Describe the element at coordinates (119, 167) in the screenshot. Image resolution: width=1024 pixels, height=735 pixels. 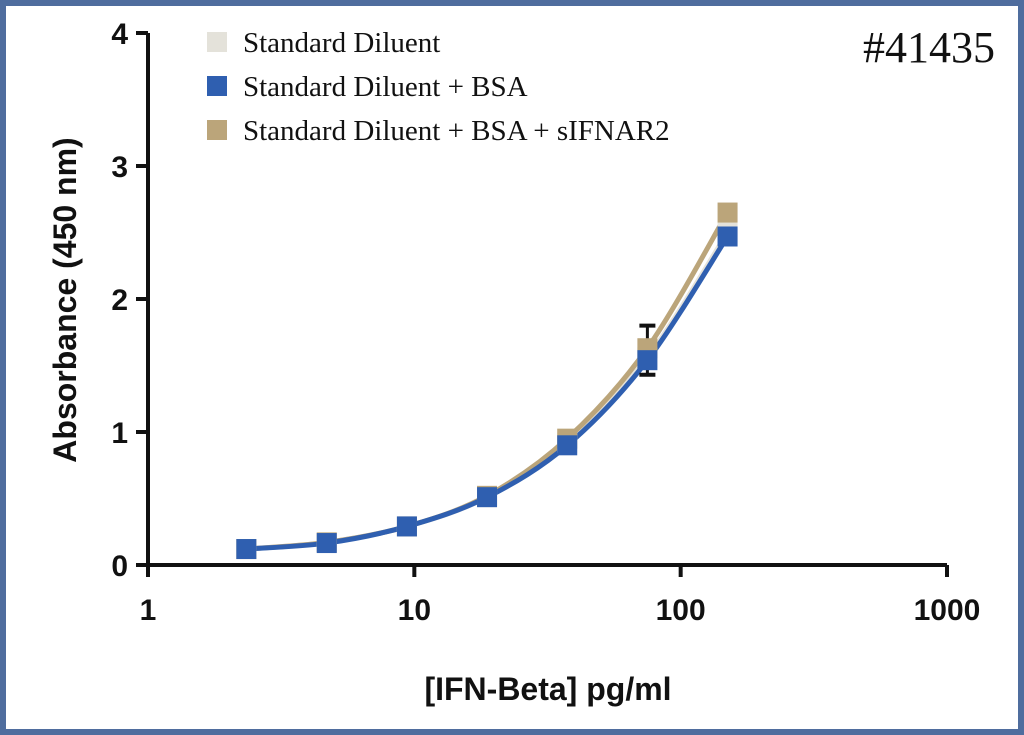
I see `y-tick-label: 3` at that location.